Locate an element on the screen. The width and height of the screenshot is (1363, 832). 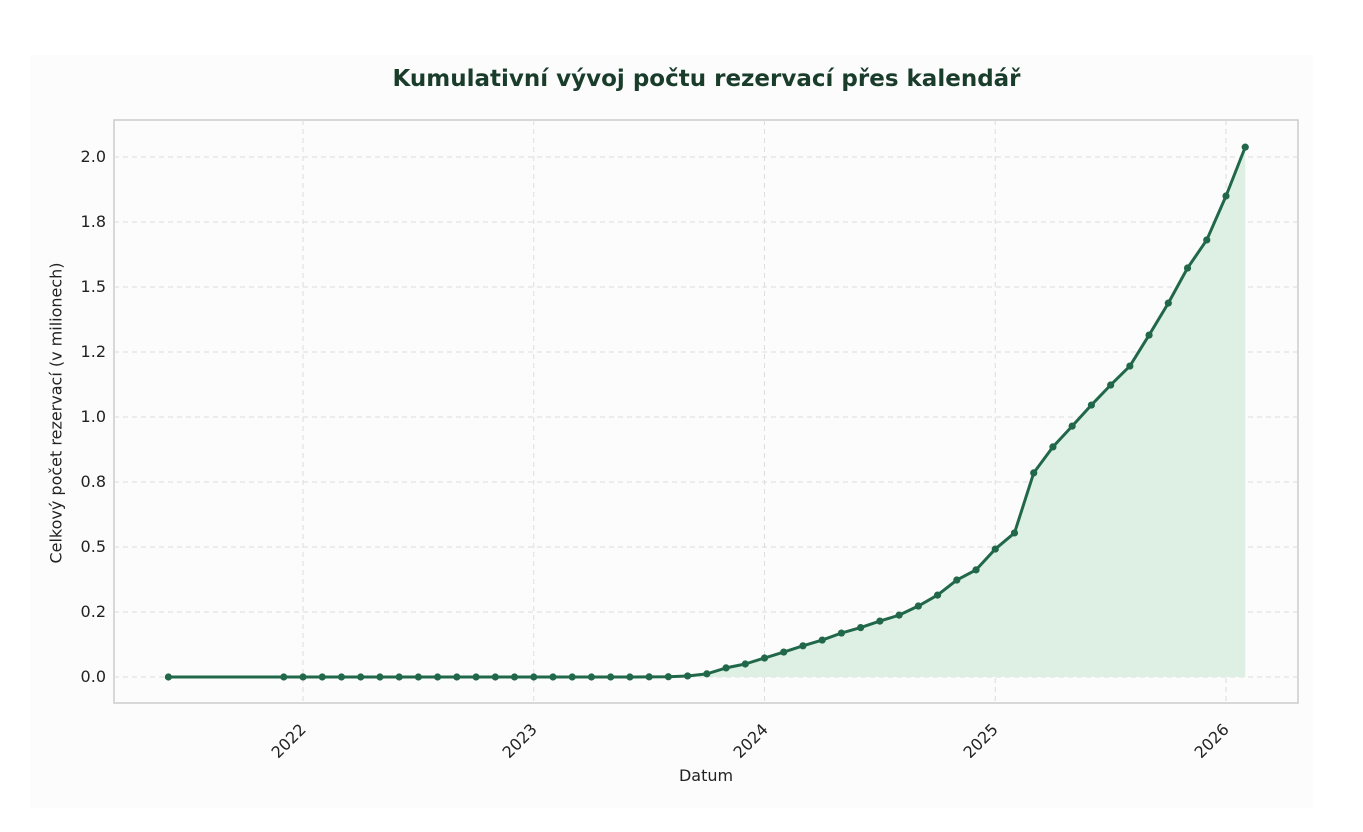
y-tick-label: 1.8 is located at coordinates (93, 221).